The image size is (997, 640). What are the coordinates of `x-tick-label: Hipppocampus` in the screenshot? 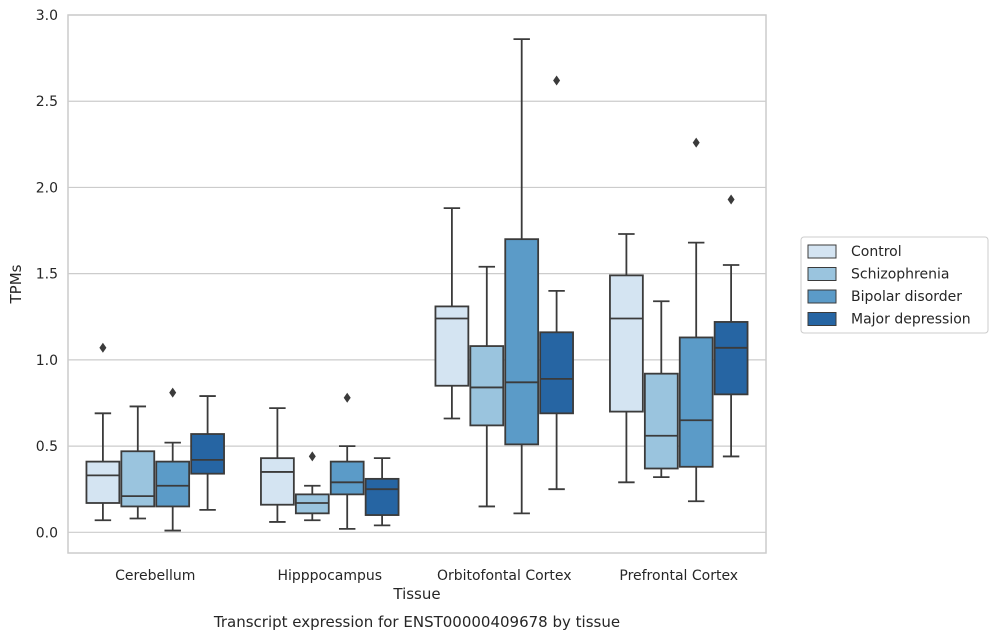 It's located at (329, 576).